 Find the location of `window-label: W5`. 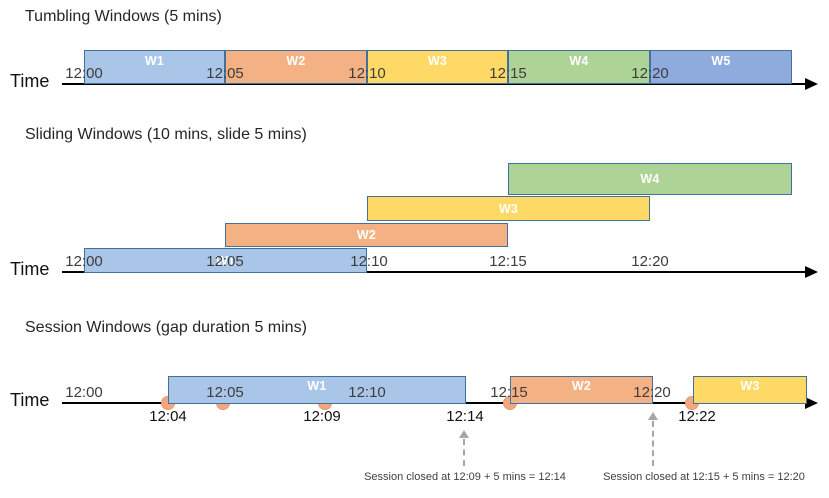

window-label: W5 is located at coordinates (721, 61).